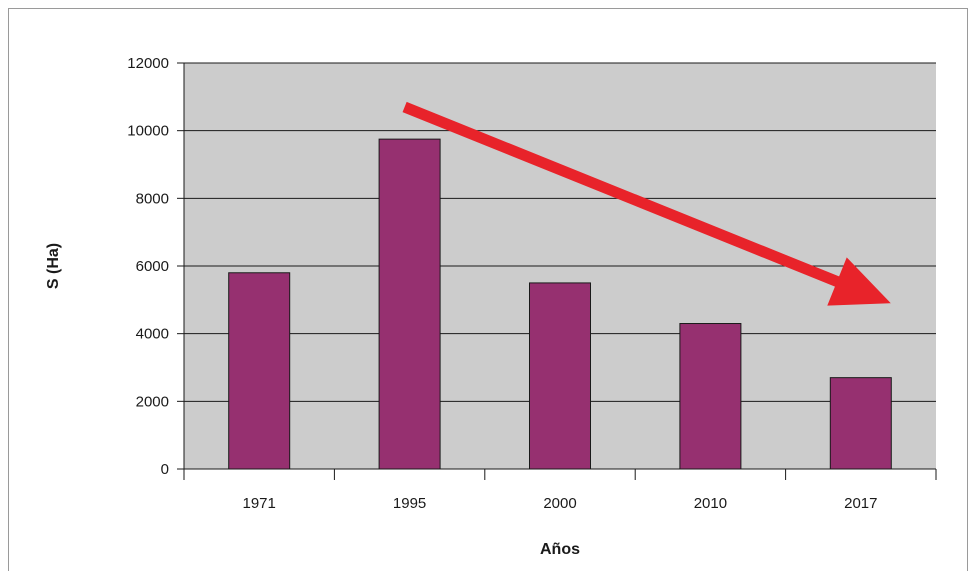 The width and height of the screenshot is (970, 572). What do you see at coordinates (148, 63) in the screenshot?
I see `y-tick-label: 12000` at bounding box center [148, 63].